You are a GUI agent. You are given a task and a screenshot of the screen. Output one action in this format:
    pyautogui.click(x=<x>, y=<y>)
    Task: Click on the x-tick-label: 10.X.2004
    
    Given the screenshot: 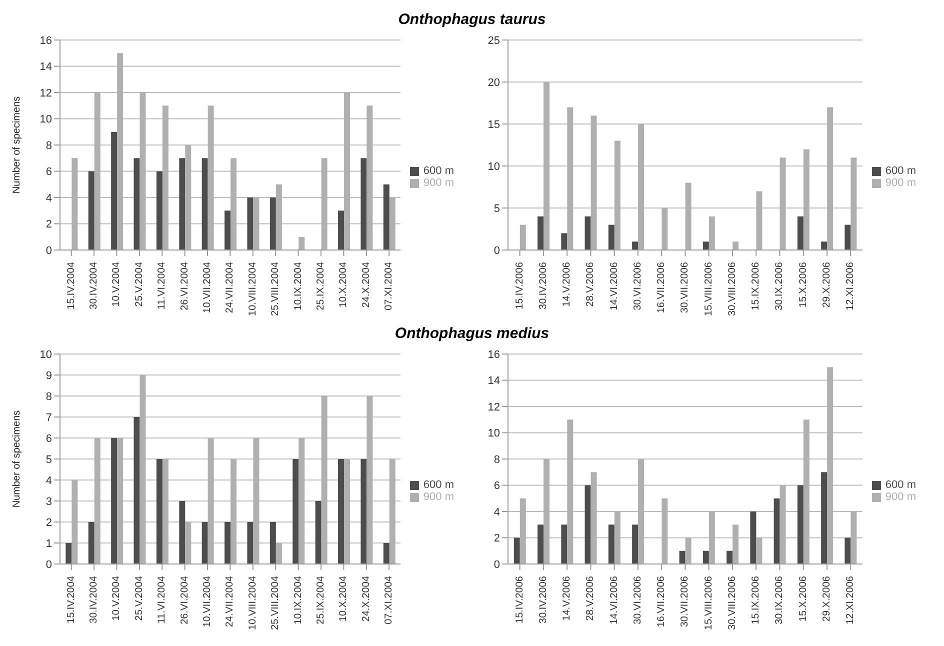 What is the action you would take?
    pyautogui.click(x=344, y=285)
    